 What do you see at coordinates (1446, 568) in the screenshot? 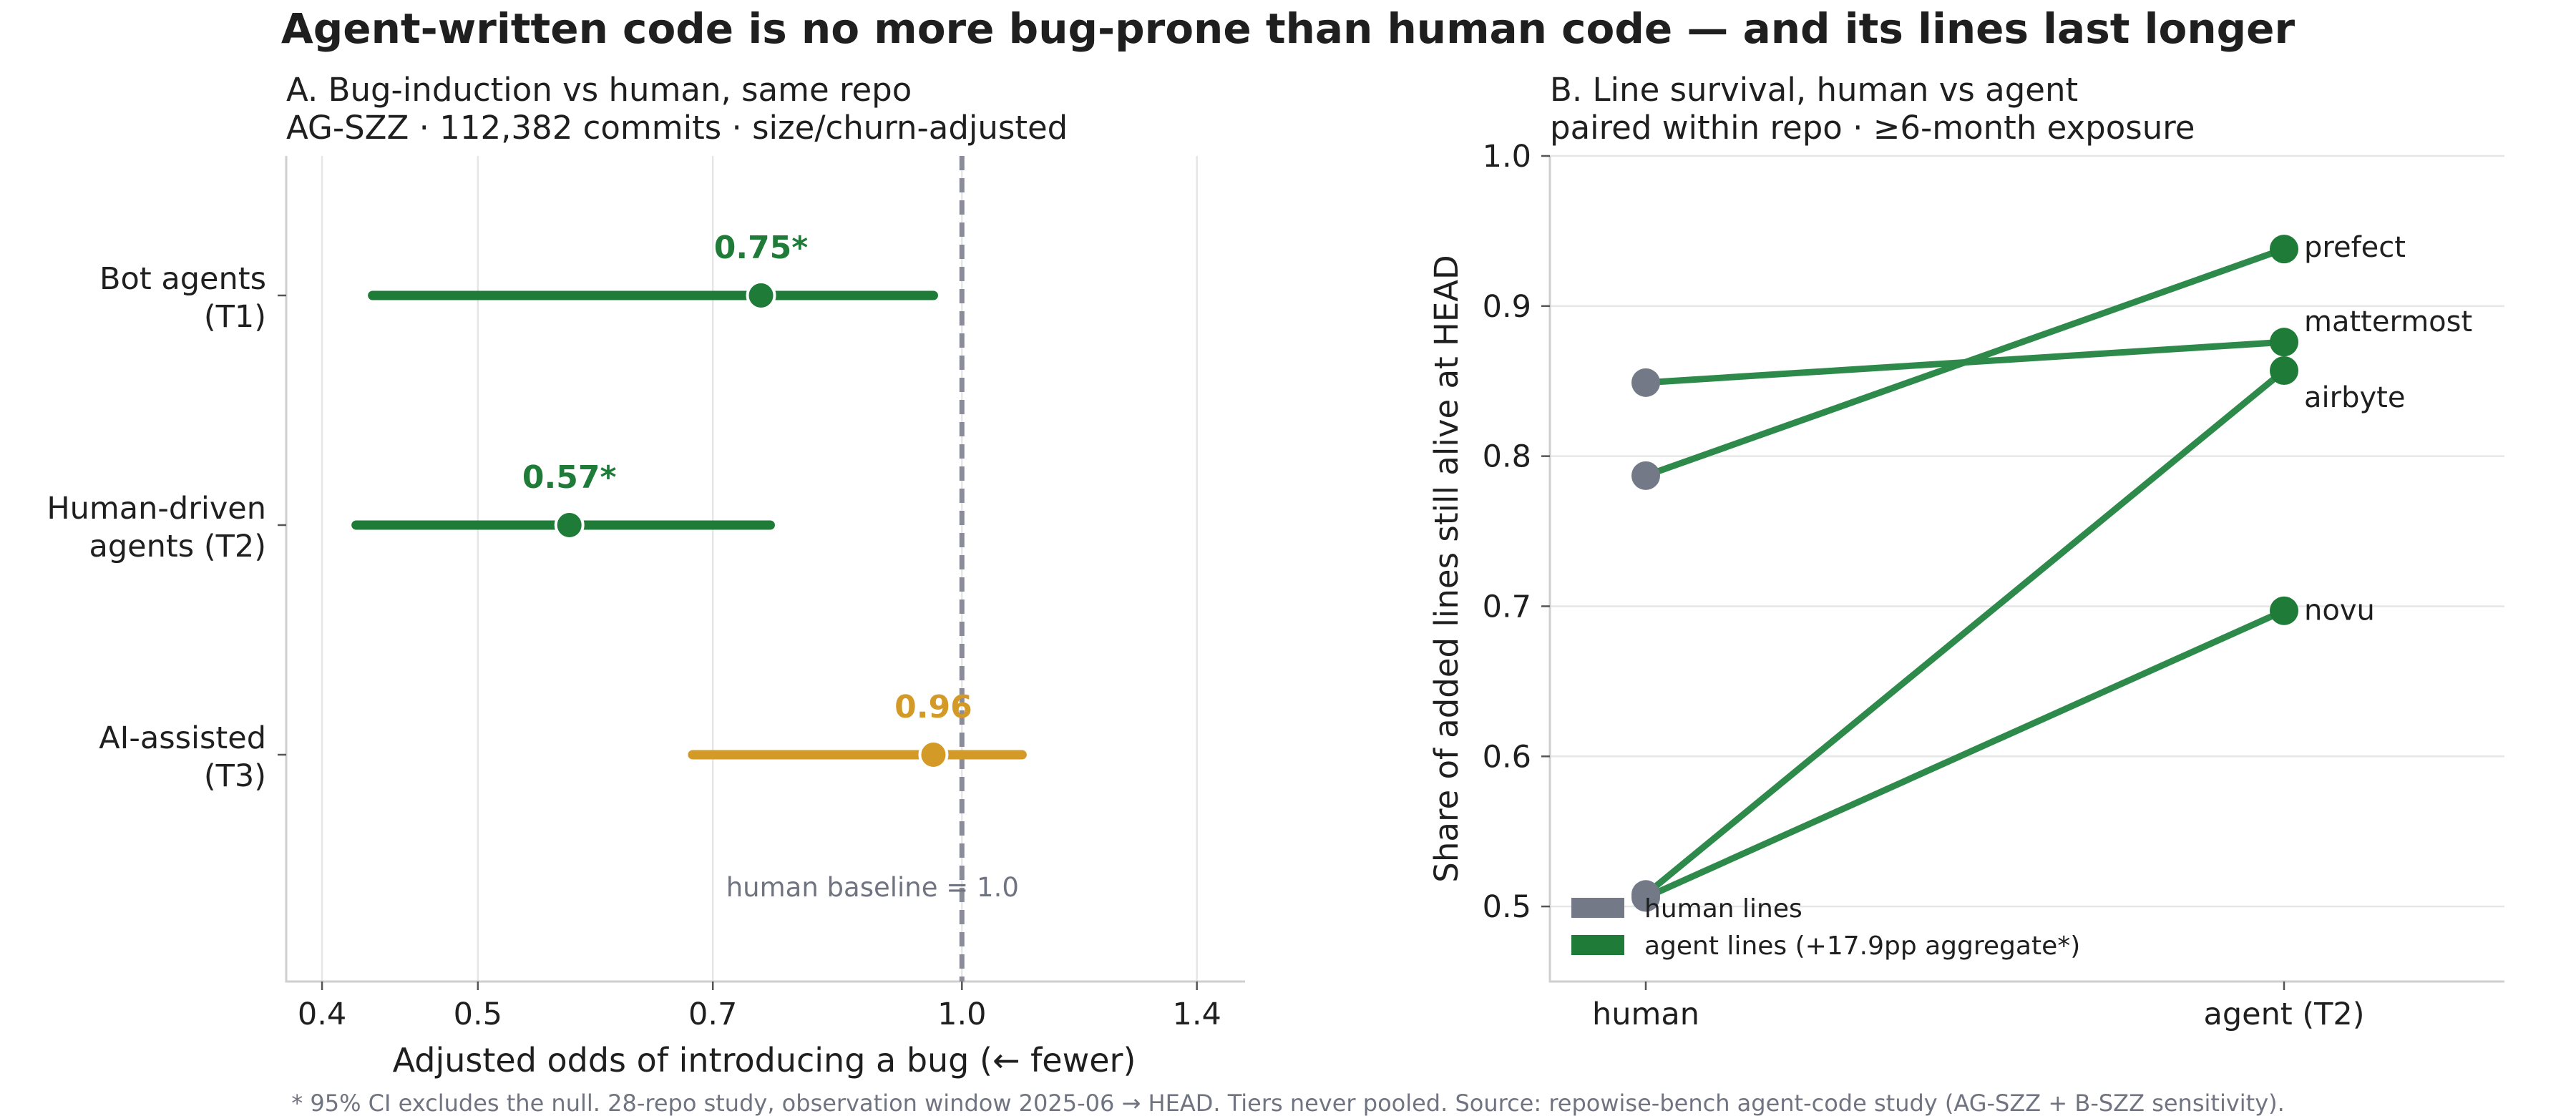
I see `panel-b-ylabel: Share of added lines still alive at HEAD` at bounding box center [1446, 568].